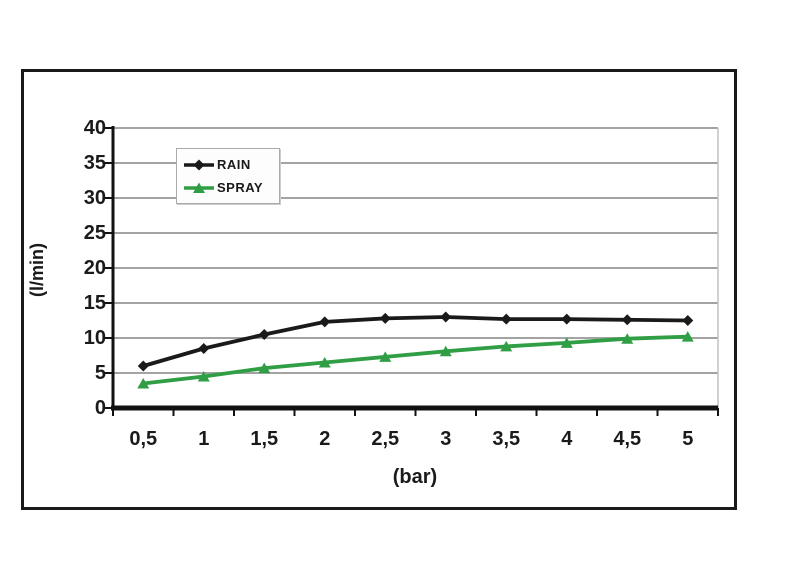 This screenshot has width=800, height=570. I want to click on x-tick-label: 0,5, so click(143, 439).